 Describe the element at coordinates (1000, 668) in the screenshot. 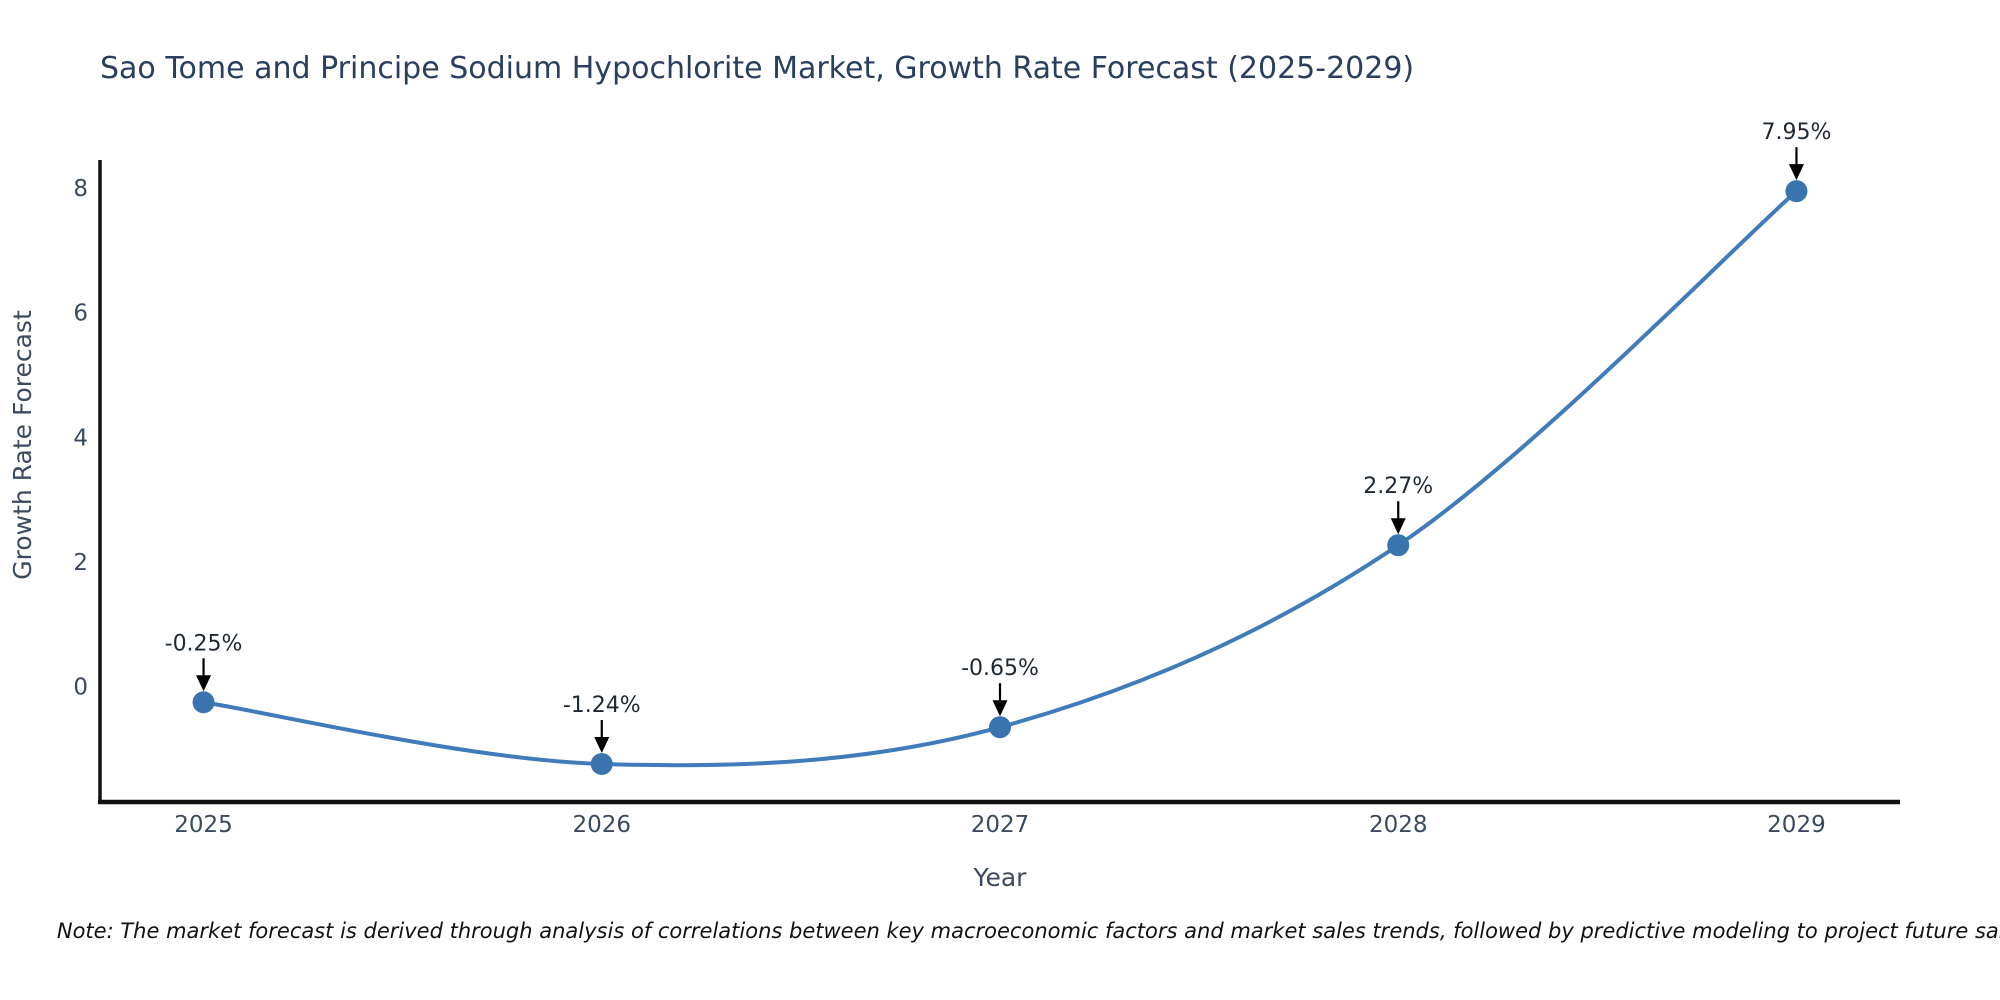

I see `point-annotation-label: -0.65%` at that location.